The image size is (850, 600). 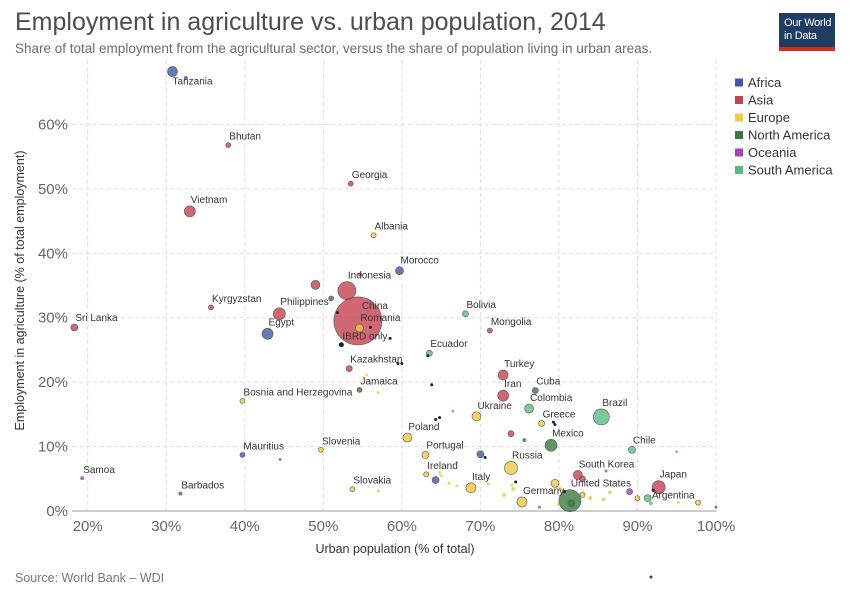 I want to click on point-mauritius, so click(x=242, y=455).